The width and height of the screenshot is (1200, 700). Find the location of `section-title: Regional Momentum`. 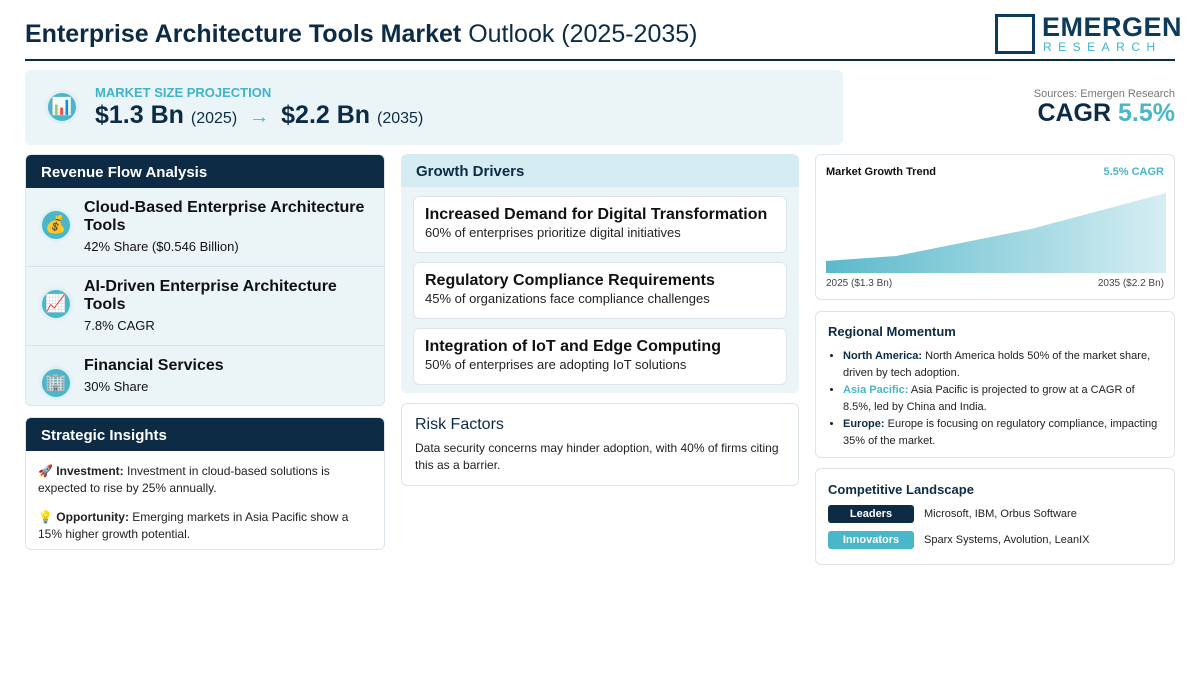

section-title: Regional Momentum is located at coordinates (892, 331).